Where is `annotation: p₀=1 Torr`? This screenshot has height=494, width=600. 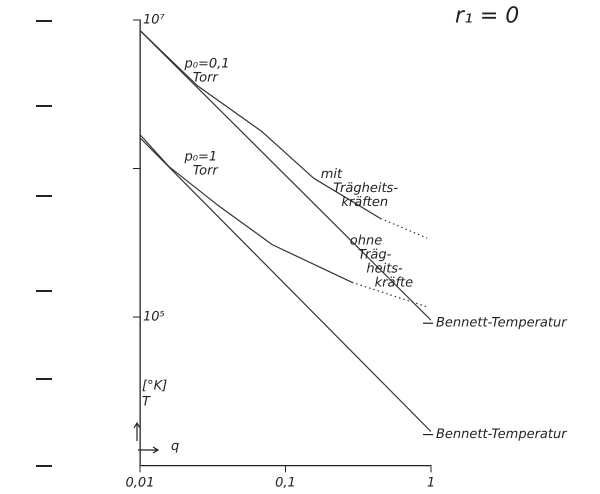 annotation: p₀=1 Torr is located at coordinates (202, 163).